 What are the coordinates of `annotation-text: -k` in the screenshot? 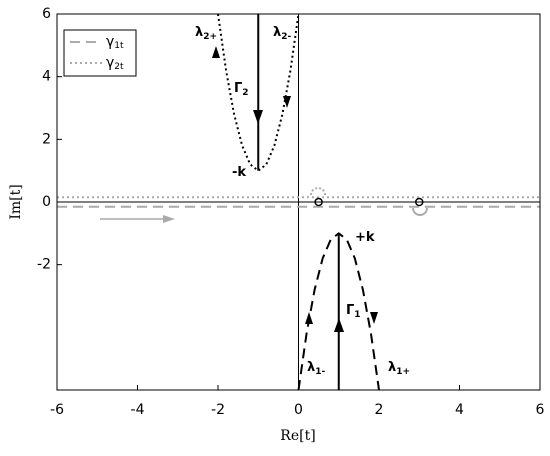 It's located at (239, 172).